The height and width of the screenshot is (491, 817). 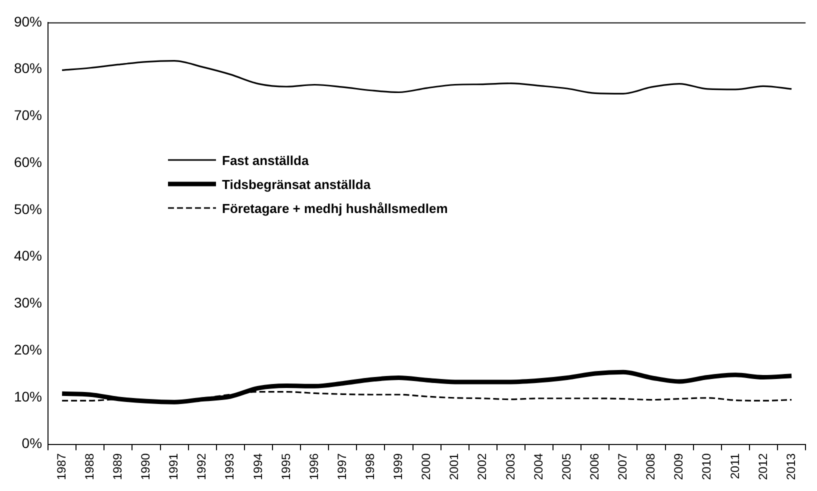 I want to click on x-tick-label: 2007, so click(x=623, y=466).